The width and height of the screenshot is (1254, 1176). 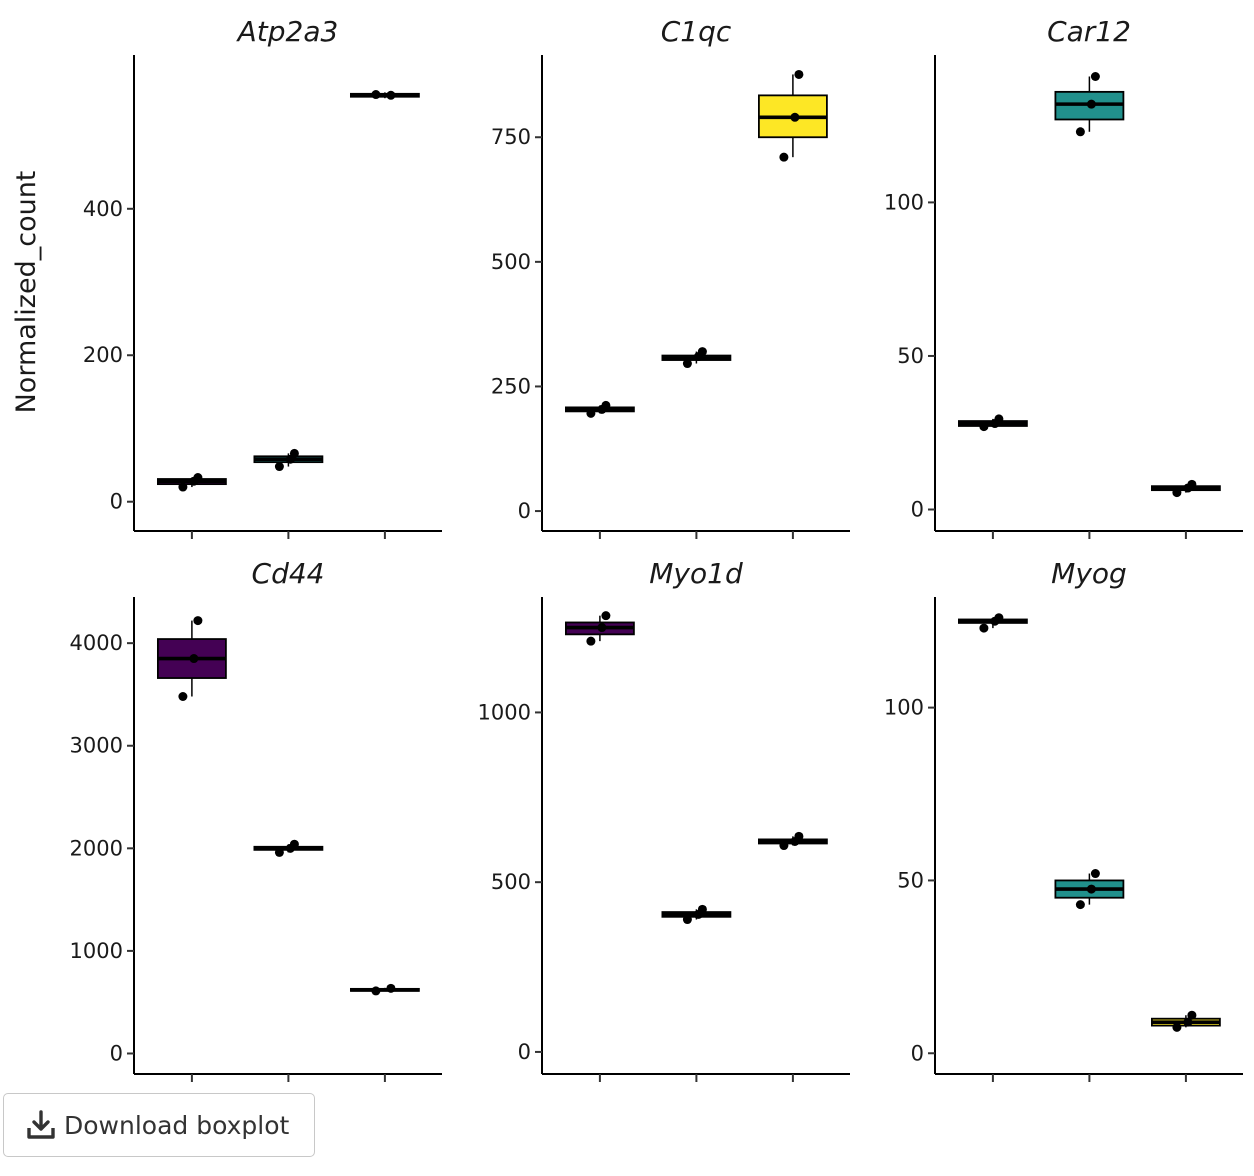 What do you see at coordinates (96, 746) in the screenshot?
I see `y-tick-label: 3000` at bounding box center [96, 746].